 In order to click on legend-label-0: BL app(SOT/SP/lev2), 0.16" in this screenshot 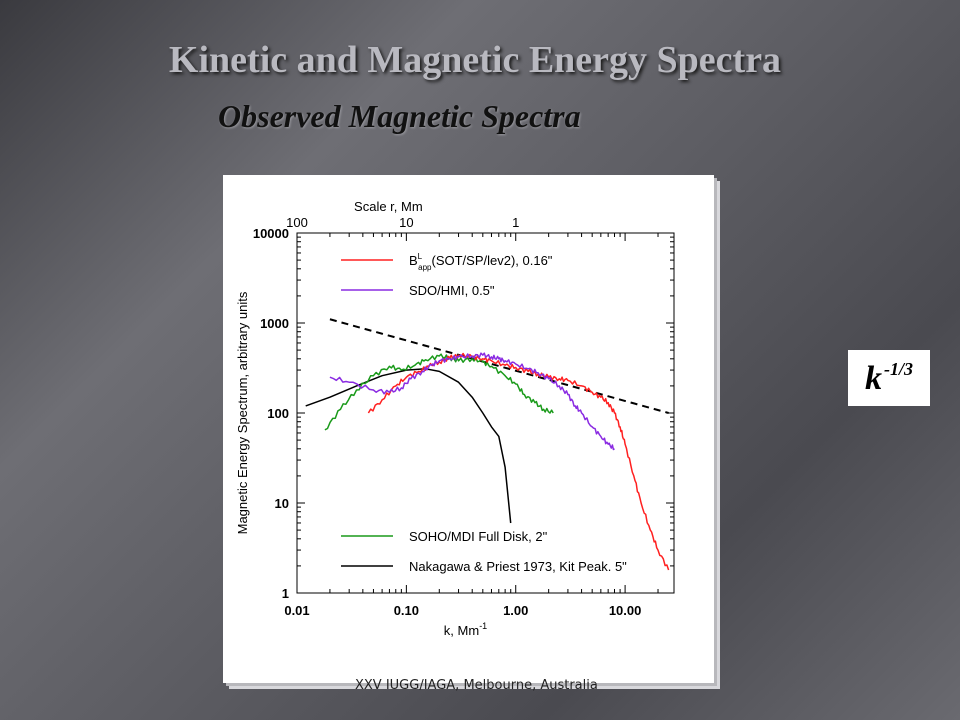, I will do `click(481, 262)`.